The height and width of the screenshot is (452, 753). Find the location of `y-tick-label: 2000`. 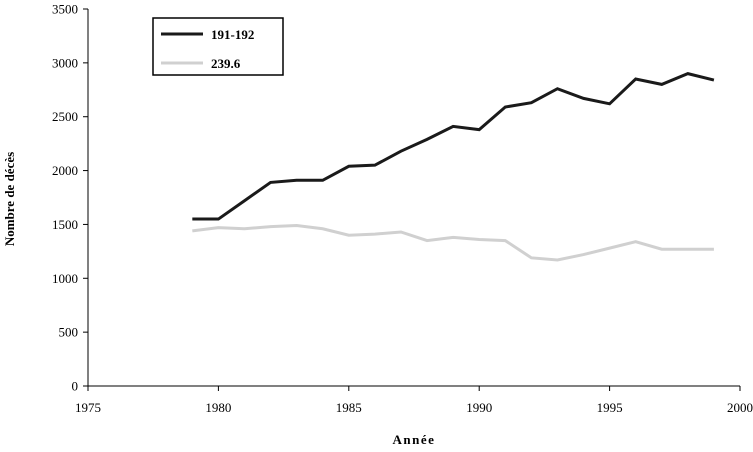

y-tick-label: 2000 is located at coordinates (65, 170).